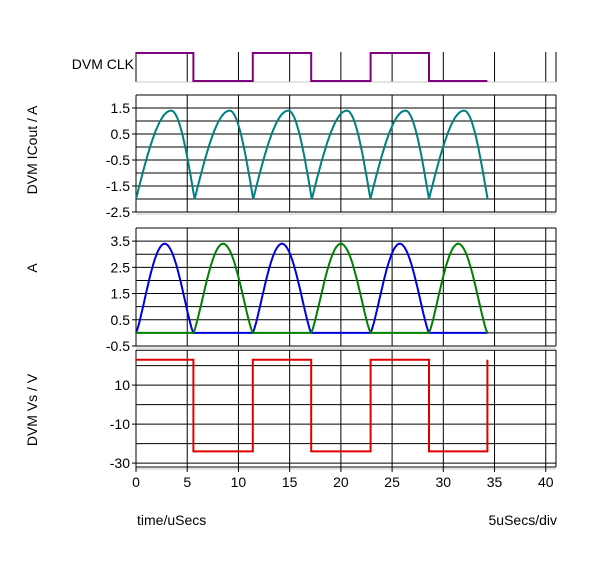 The image size is (600, 563). I want to click on x-tick-label: 25, so click(392, 482).